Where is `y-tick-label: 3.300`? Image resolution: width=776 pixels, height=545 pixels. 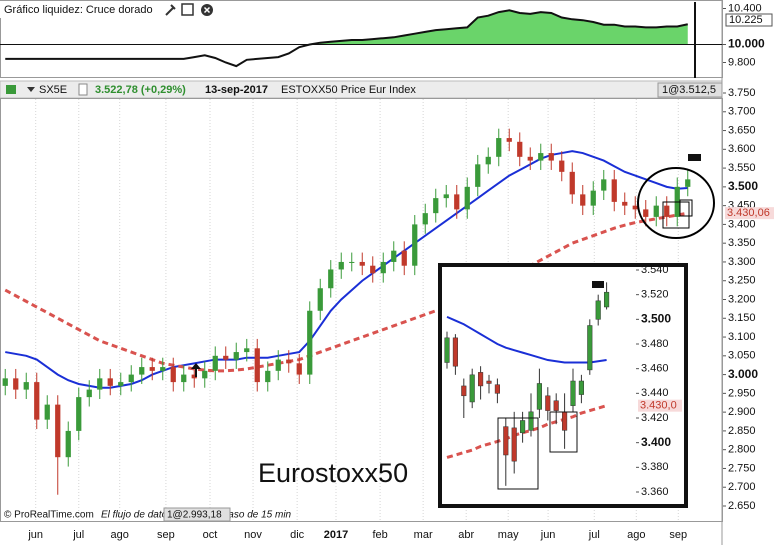 y-tick-label: 3.300 is located at coordinates (742, 262).